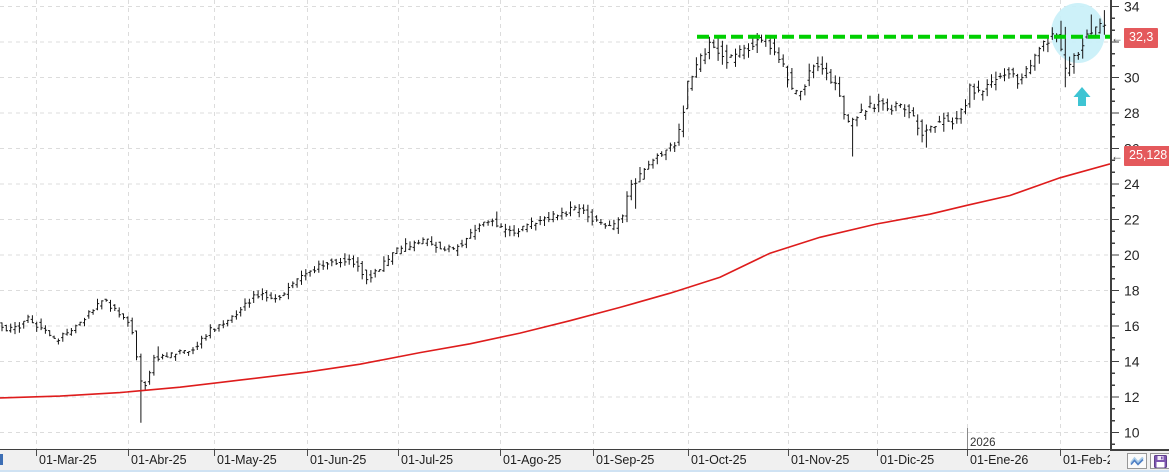 This screenshot has width=1169, height=472. Describe the element at coordinates (820, 460) in the screenshot. I see `time-axis-label: 01-Nov-25` at that location.